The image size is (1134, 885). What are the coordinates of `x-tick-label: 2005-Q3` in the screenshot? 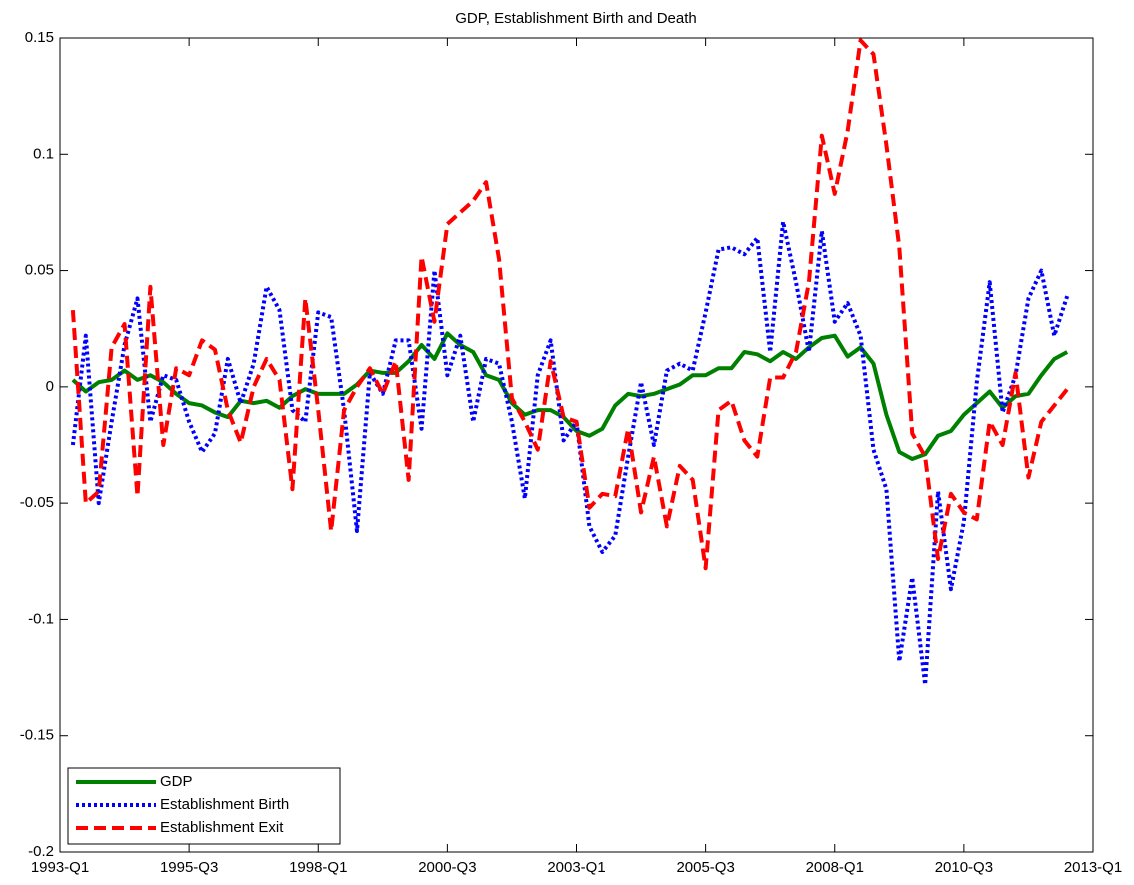 It's located at (705, 867).